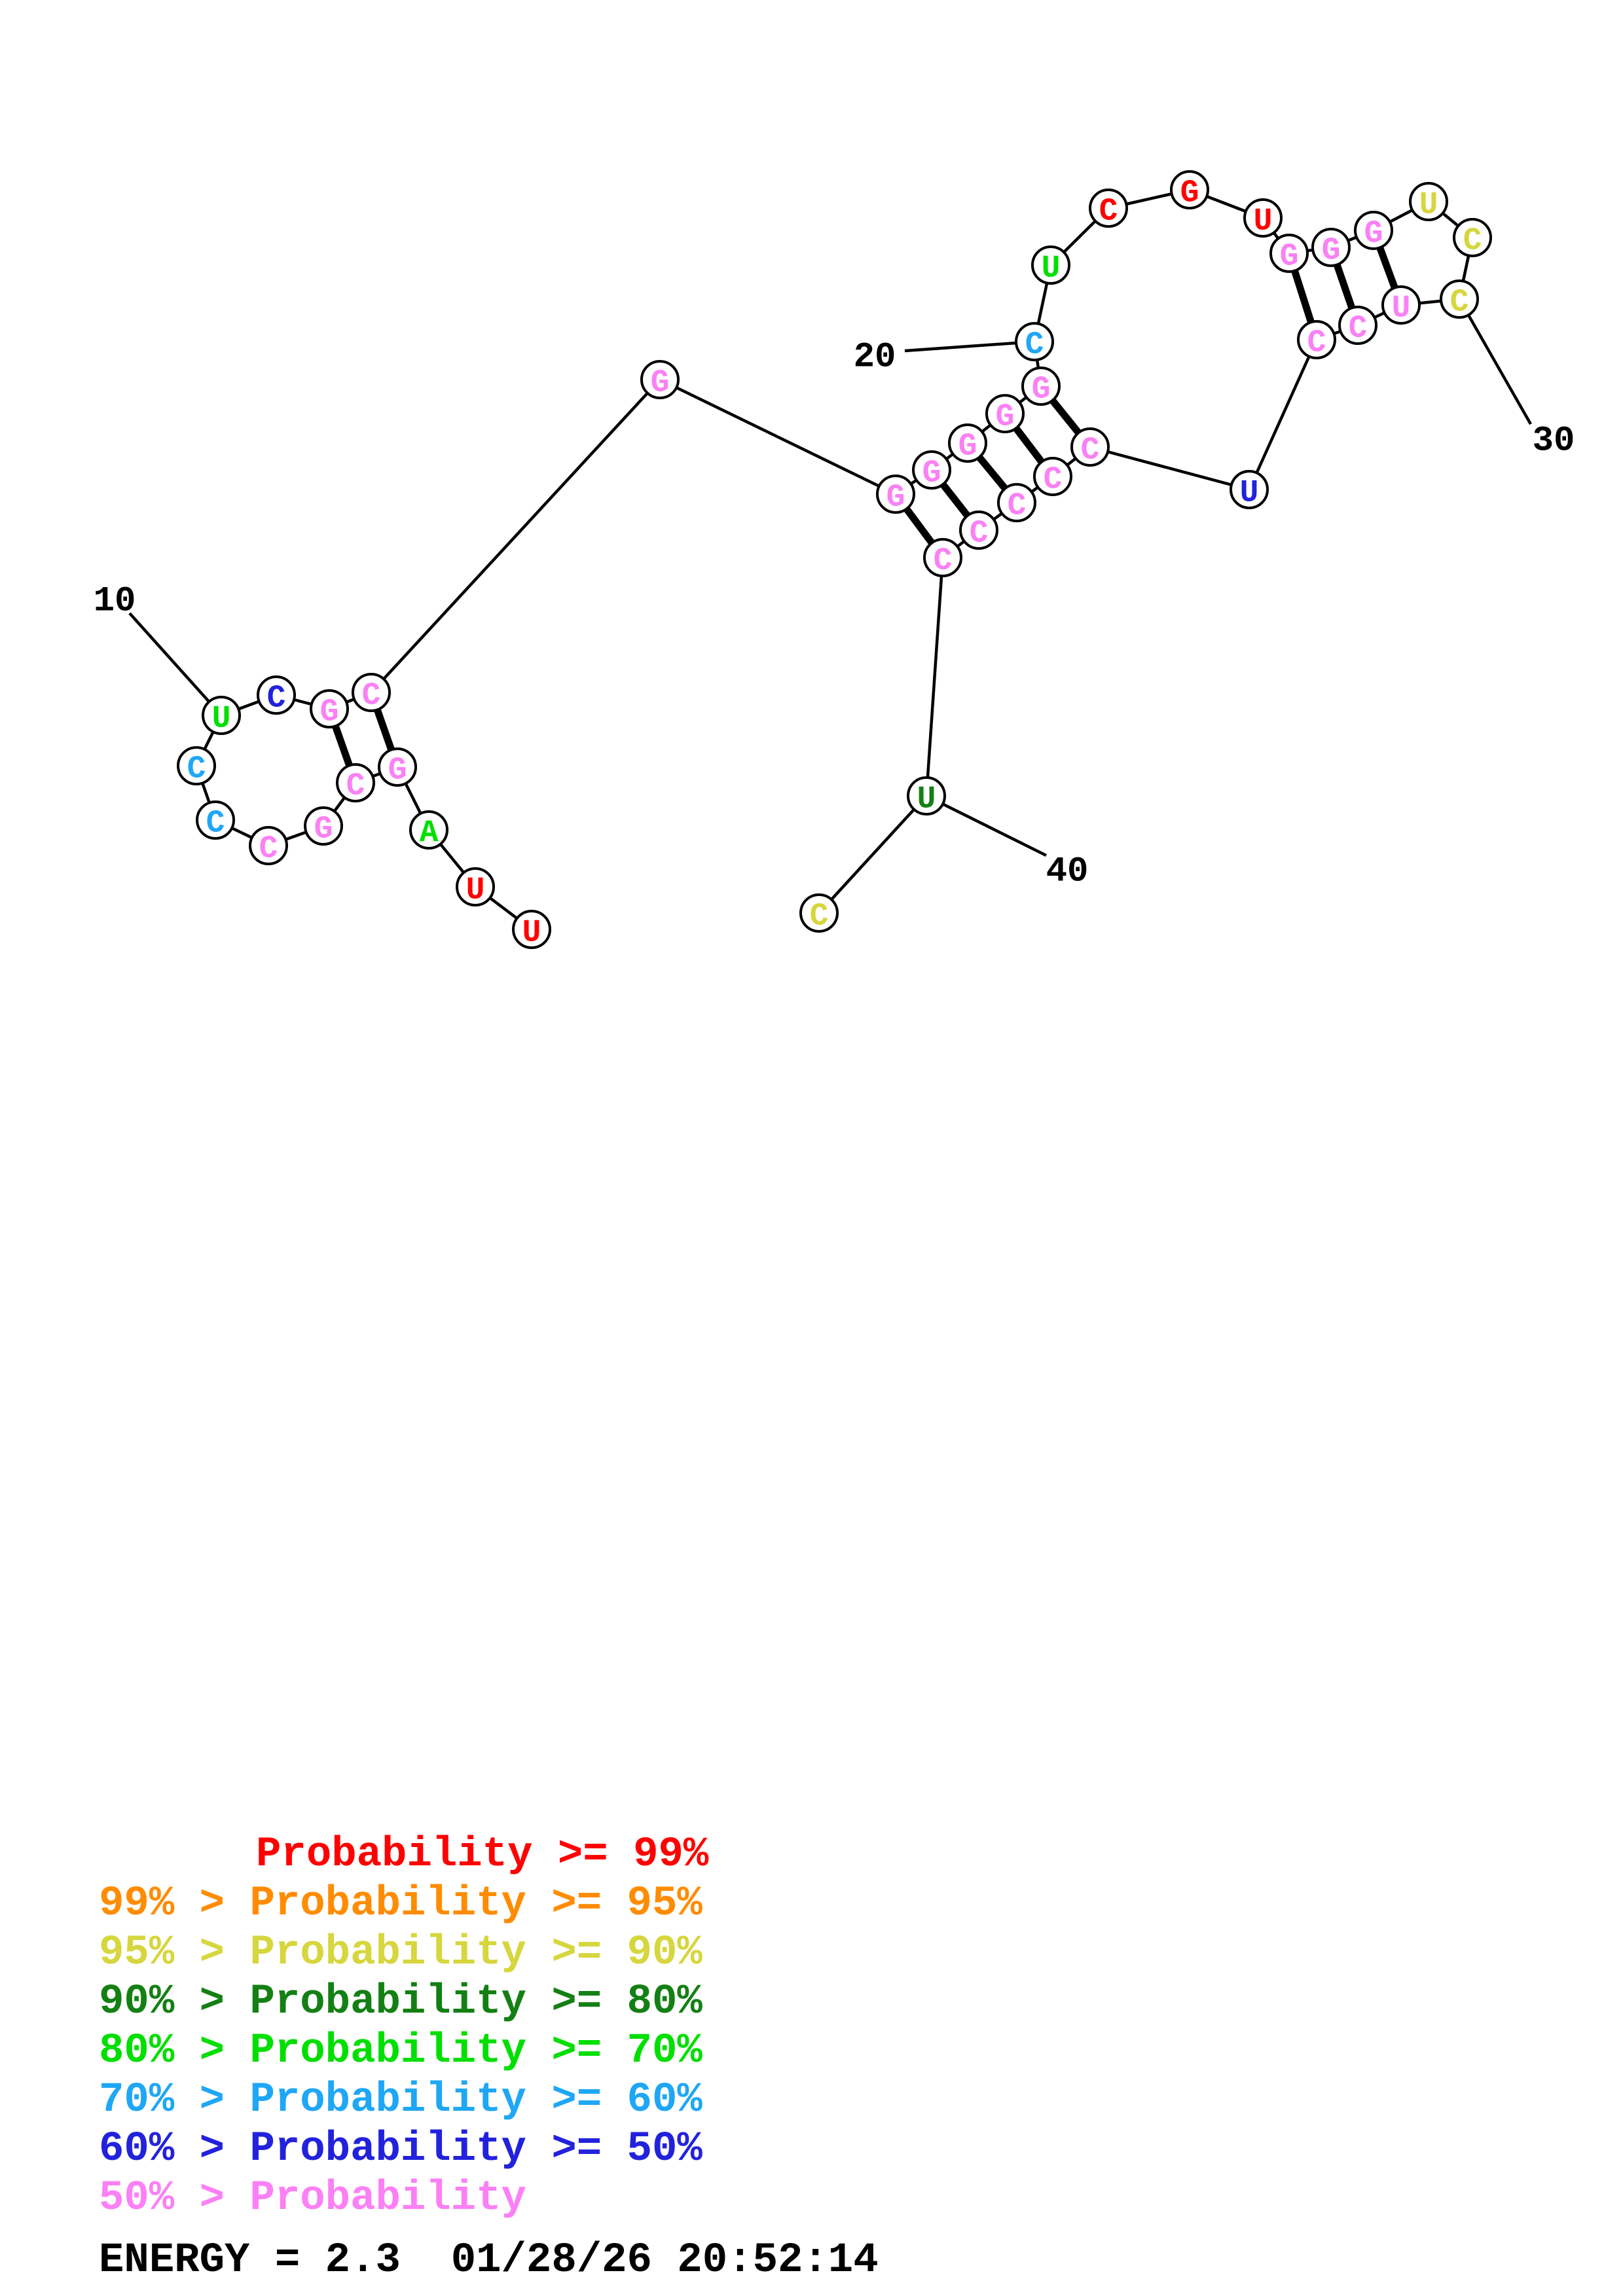  Describe the element at coordinates (1067, 871) in the screenshot. I see `position-label: 40` at that location.